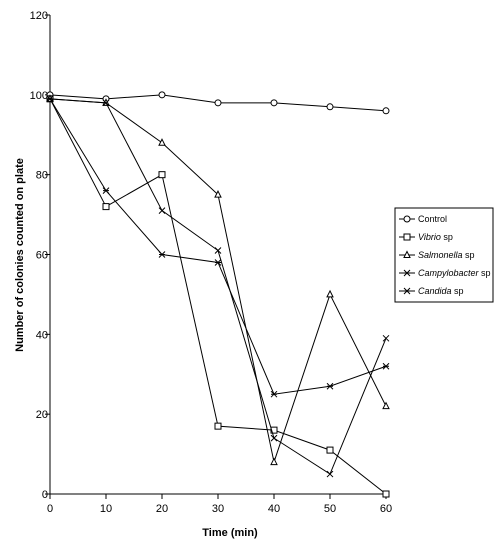 Image resolution: width=498 pixels, height=546 pixels. Describe the element at coordinates (42, 176) in the screenshot. I see `y-tick-label: 80` at that location.